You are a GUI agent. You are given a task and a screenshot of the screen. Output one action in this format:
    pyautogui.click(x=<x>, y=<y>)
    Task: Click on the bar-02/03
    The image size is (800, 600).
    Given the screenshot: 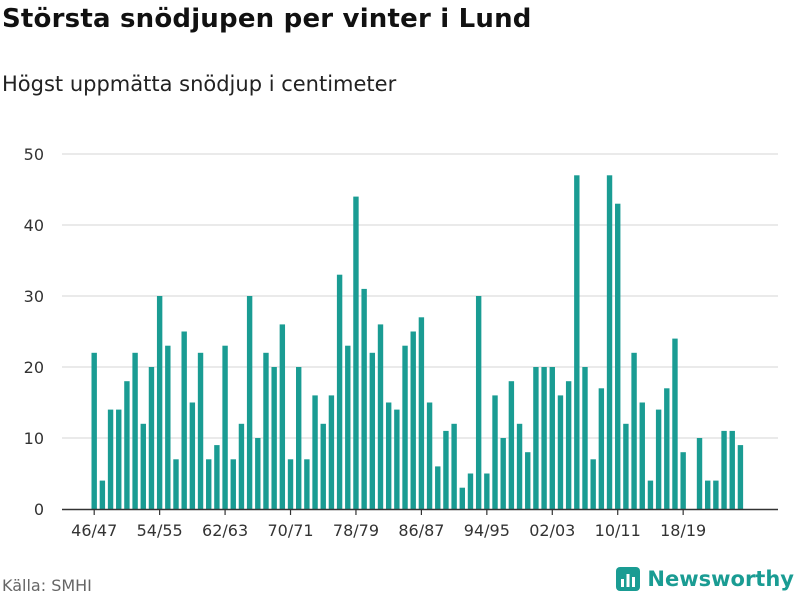 What is the action you would take?
    pyautogui.click(x=552, y=438)
    